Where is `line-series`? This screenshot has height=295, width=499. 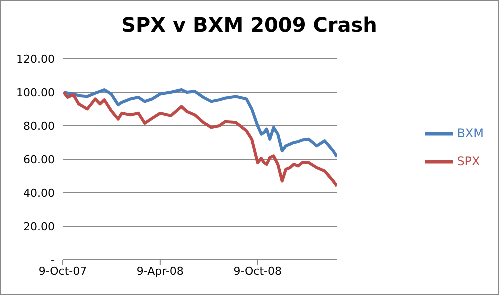
line-series is located at coordinates (200, 123).